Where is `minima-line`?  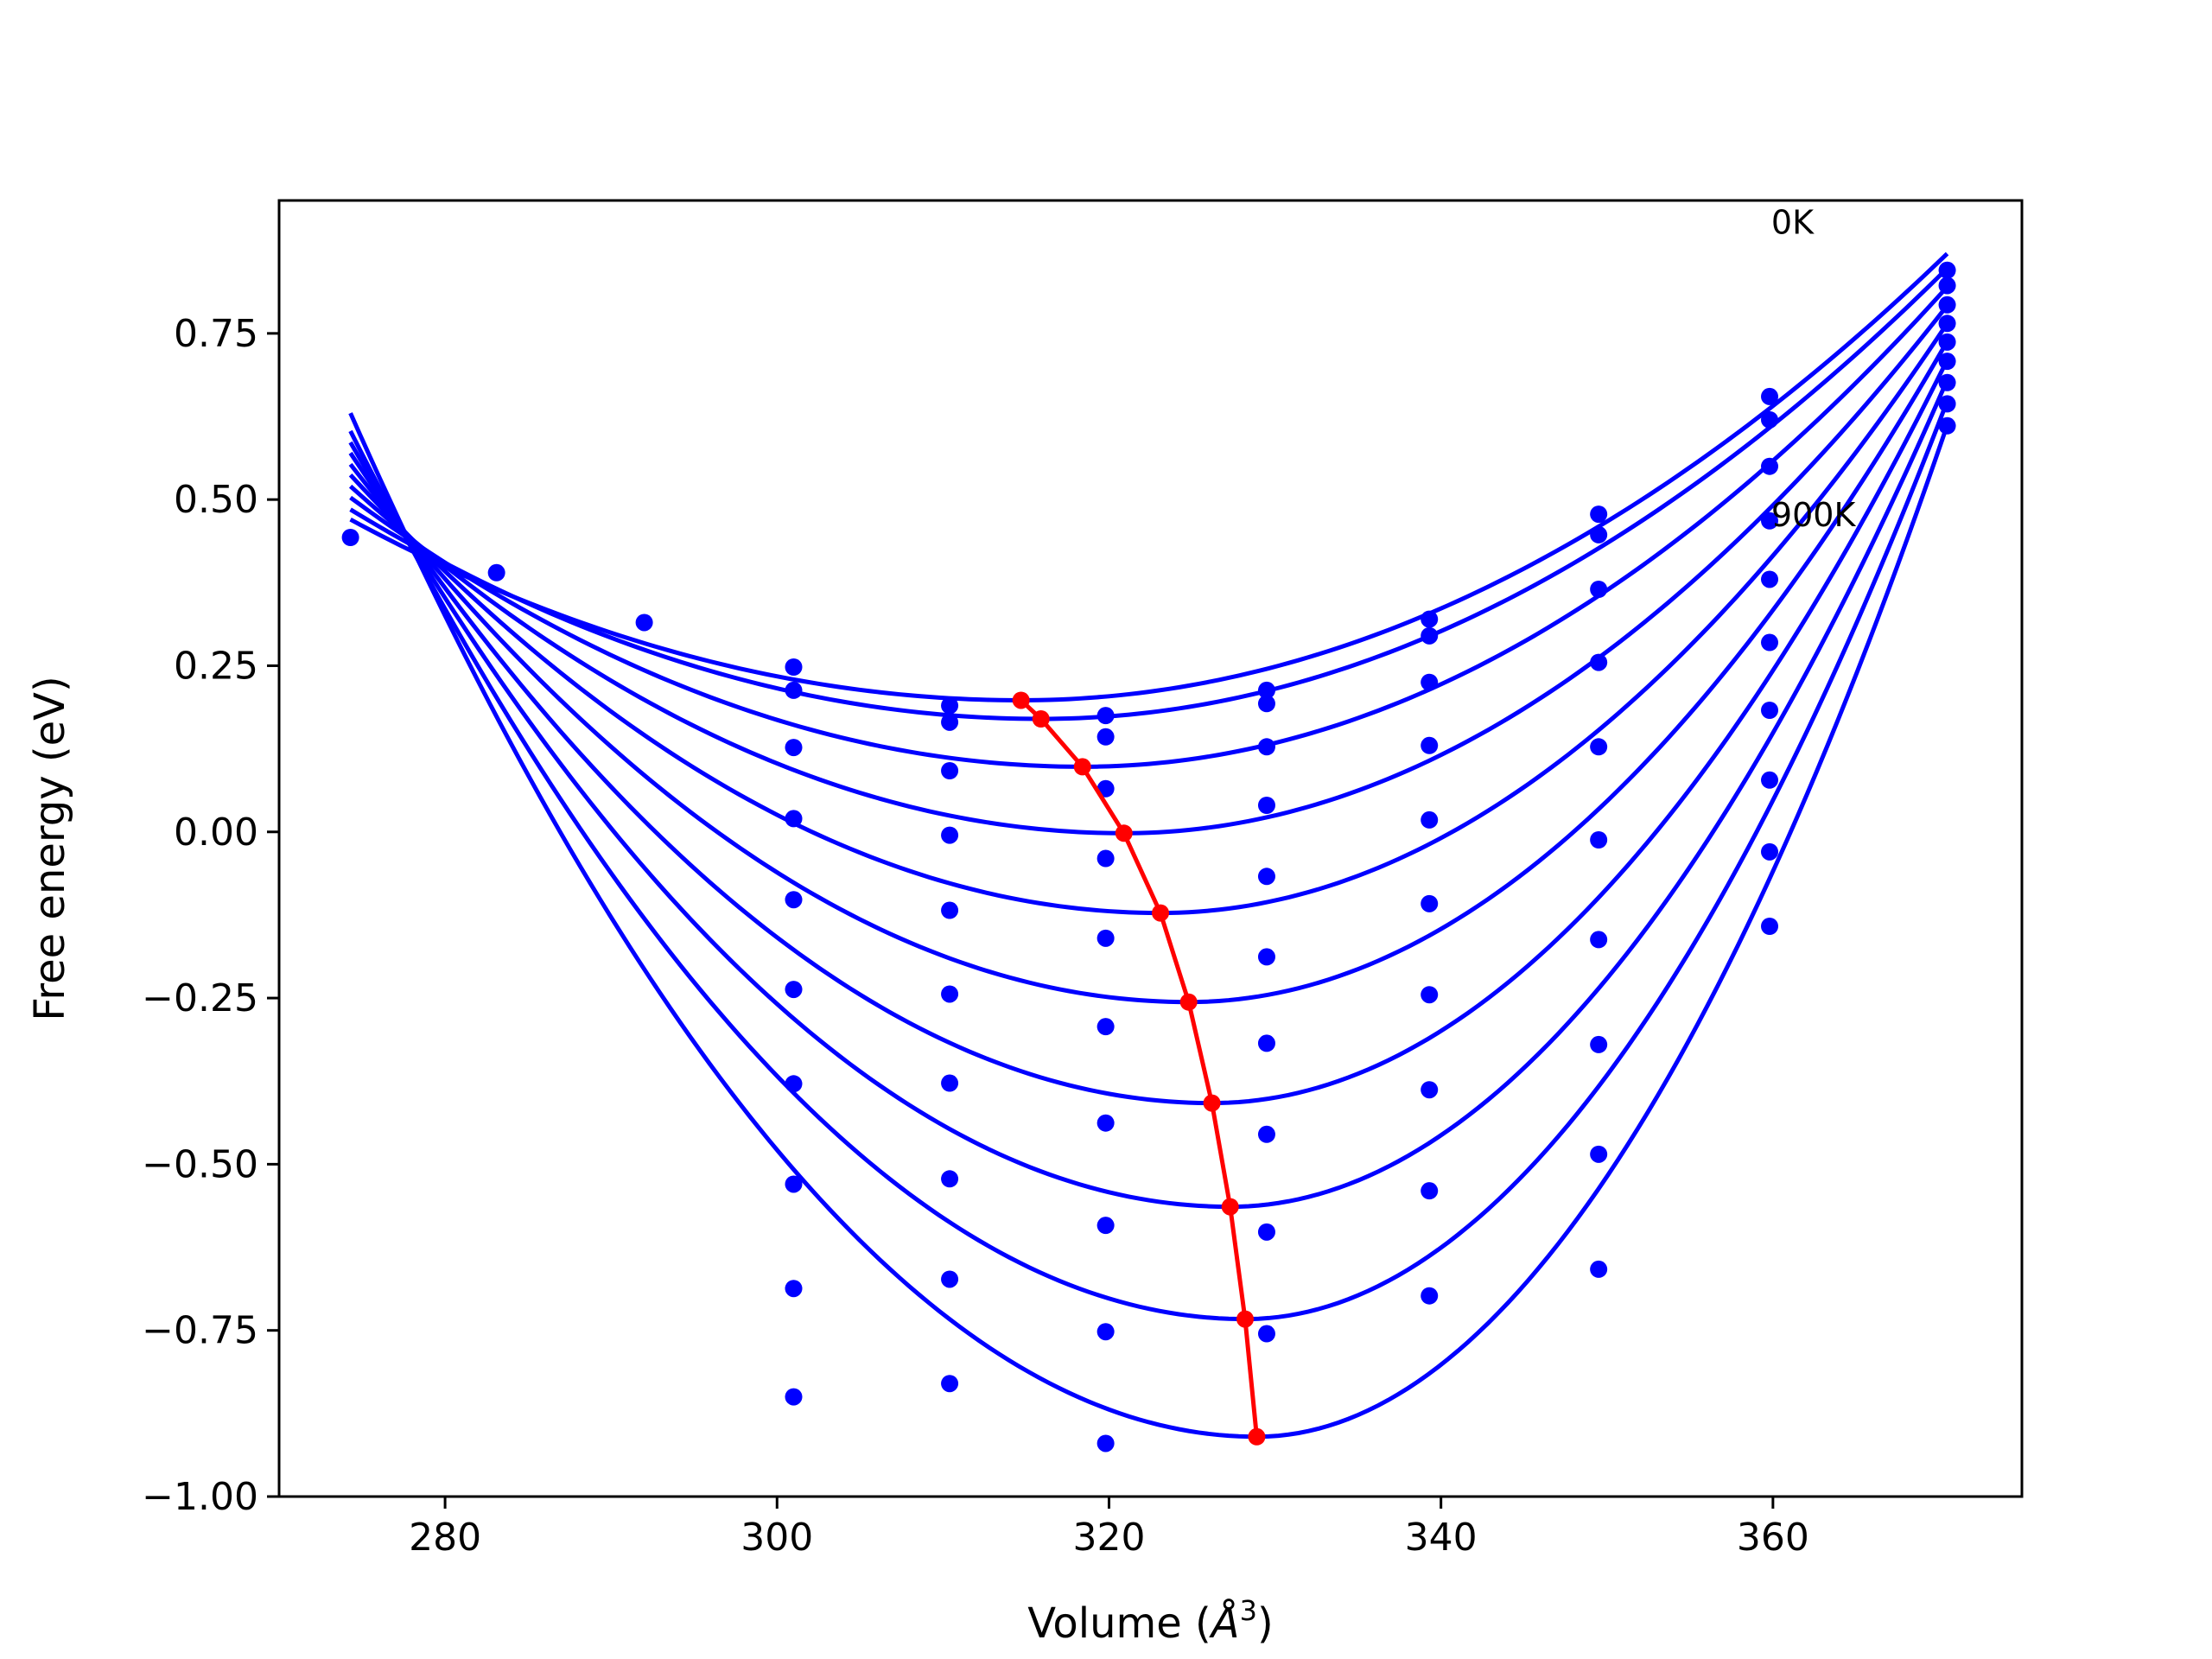
minima-line is located at coordinates (1139, 1068).